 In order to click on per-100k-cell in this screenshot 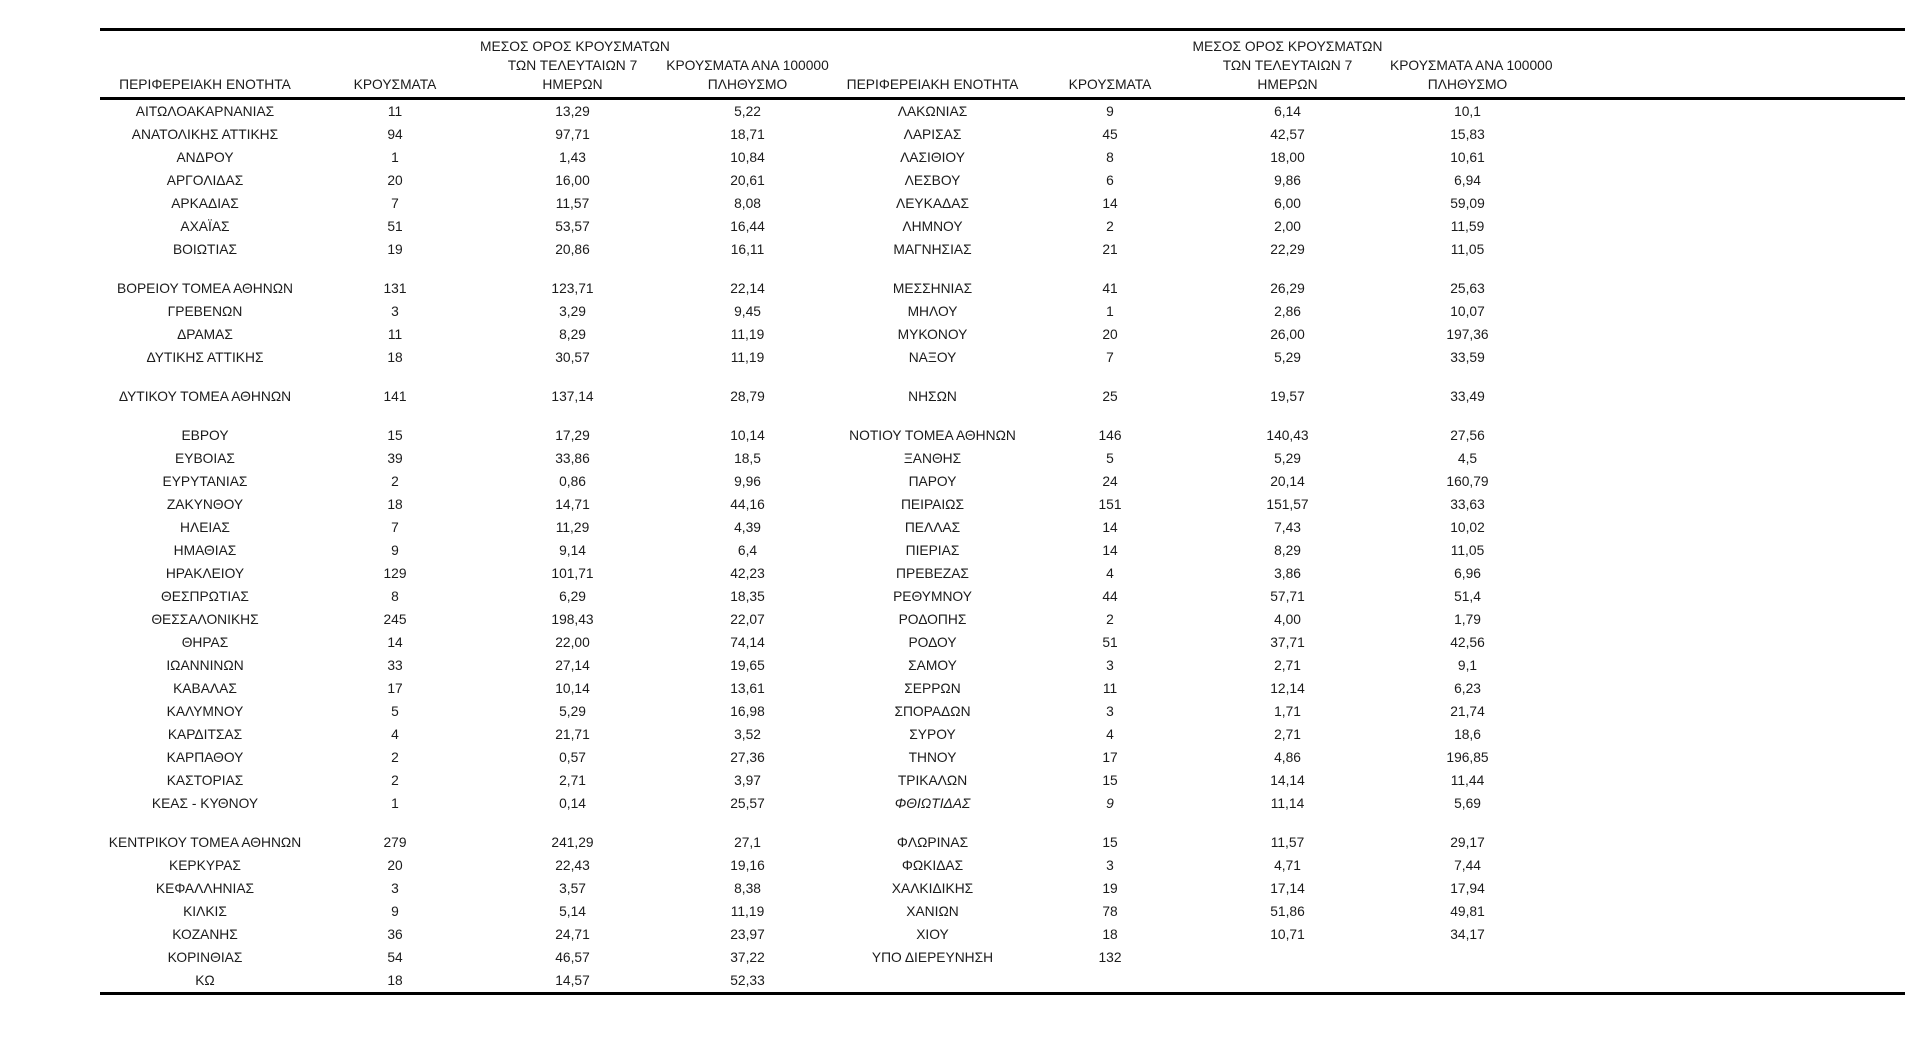, I will do `click(1467, 957)`.